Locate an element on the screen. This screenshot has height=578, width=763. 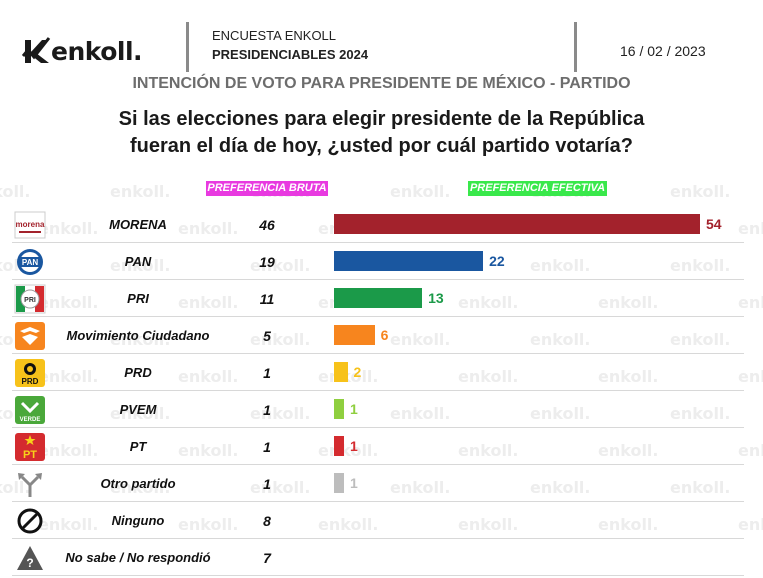
preferencia-bruta-value: 46 is located at coordinates (267, 225).